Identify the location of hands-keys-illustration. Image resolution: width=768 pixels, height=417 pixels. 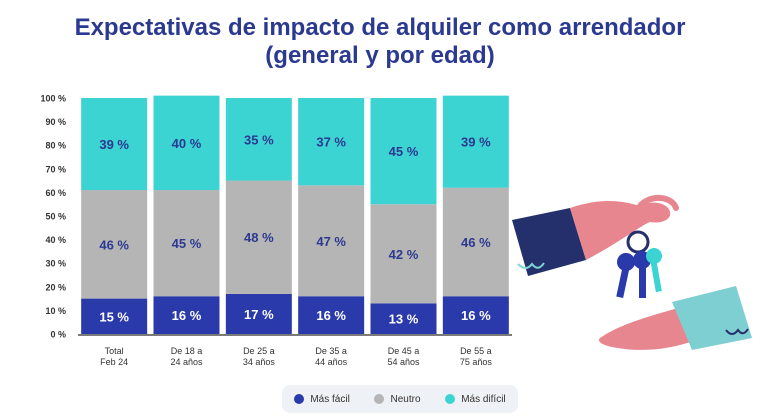
(632, 272).